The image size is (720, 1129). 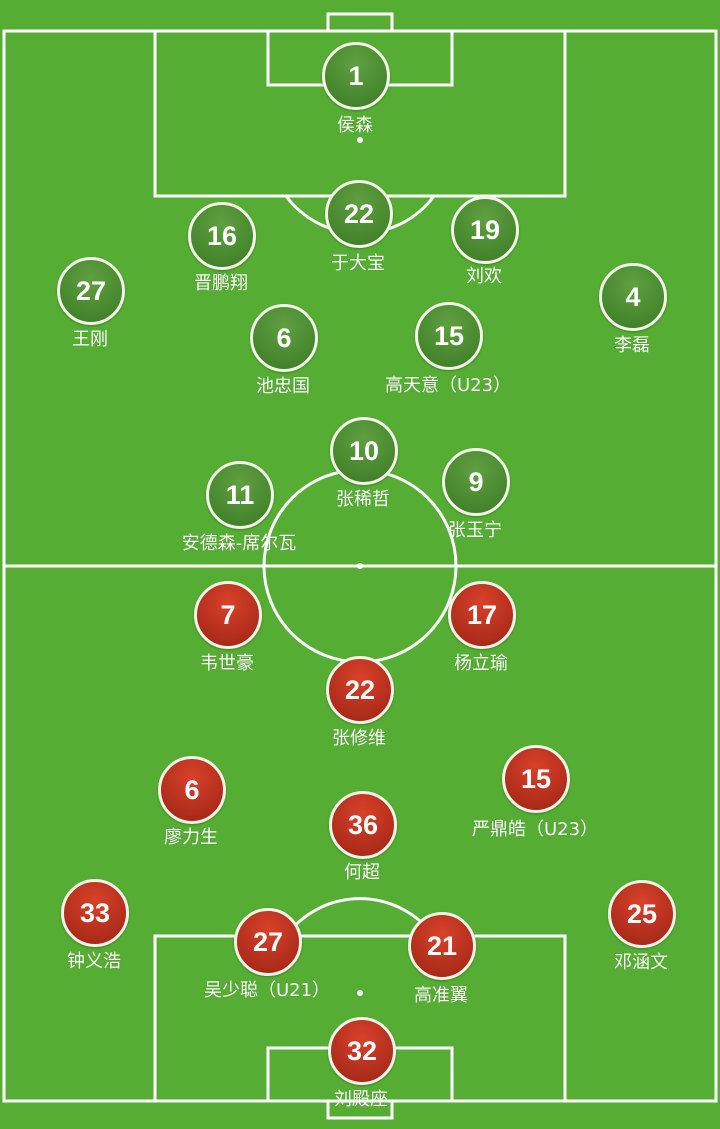 I want to click on player-name: 张稀哲, so click(x=363, y=499).